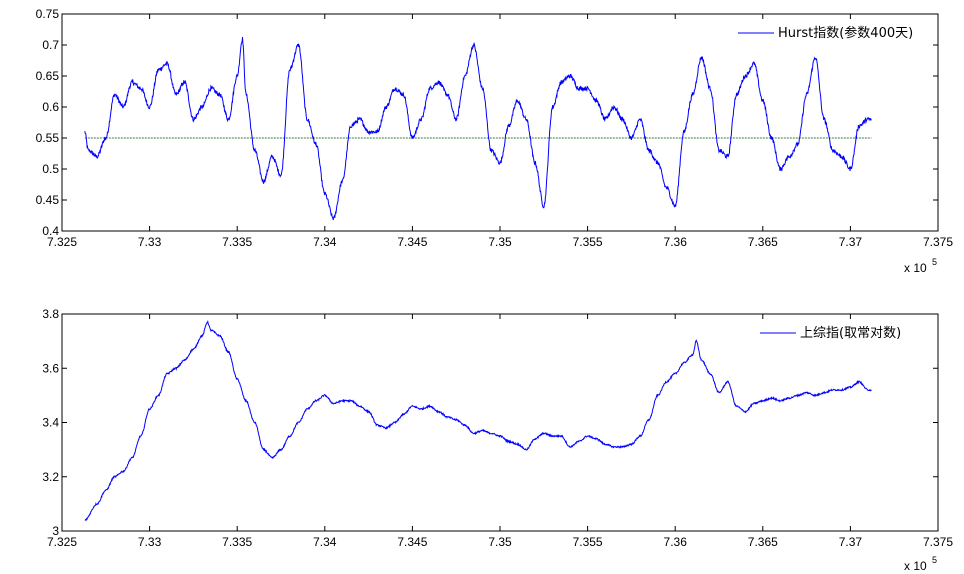  What do you see at coordinates (850, 333) in the screenshot?
I see `legend-label: 上综指(取常对数)` at bounding box center [850, 333].